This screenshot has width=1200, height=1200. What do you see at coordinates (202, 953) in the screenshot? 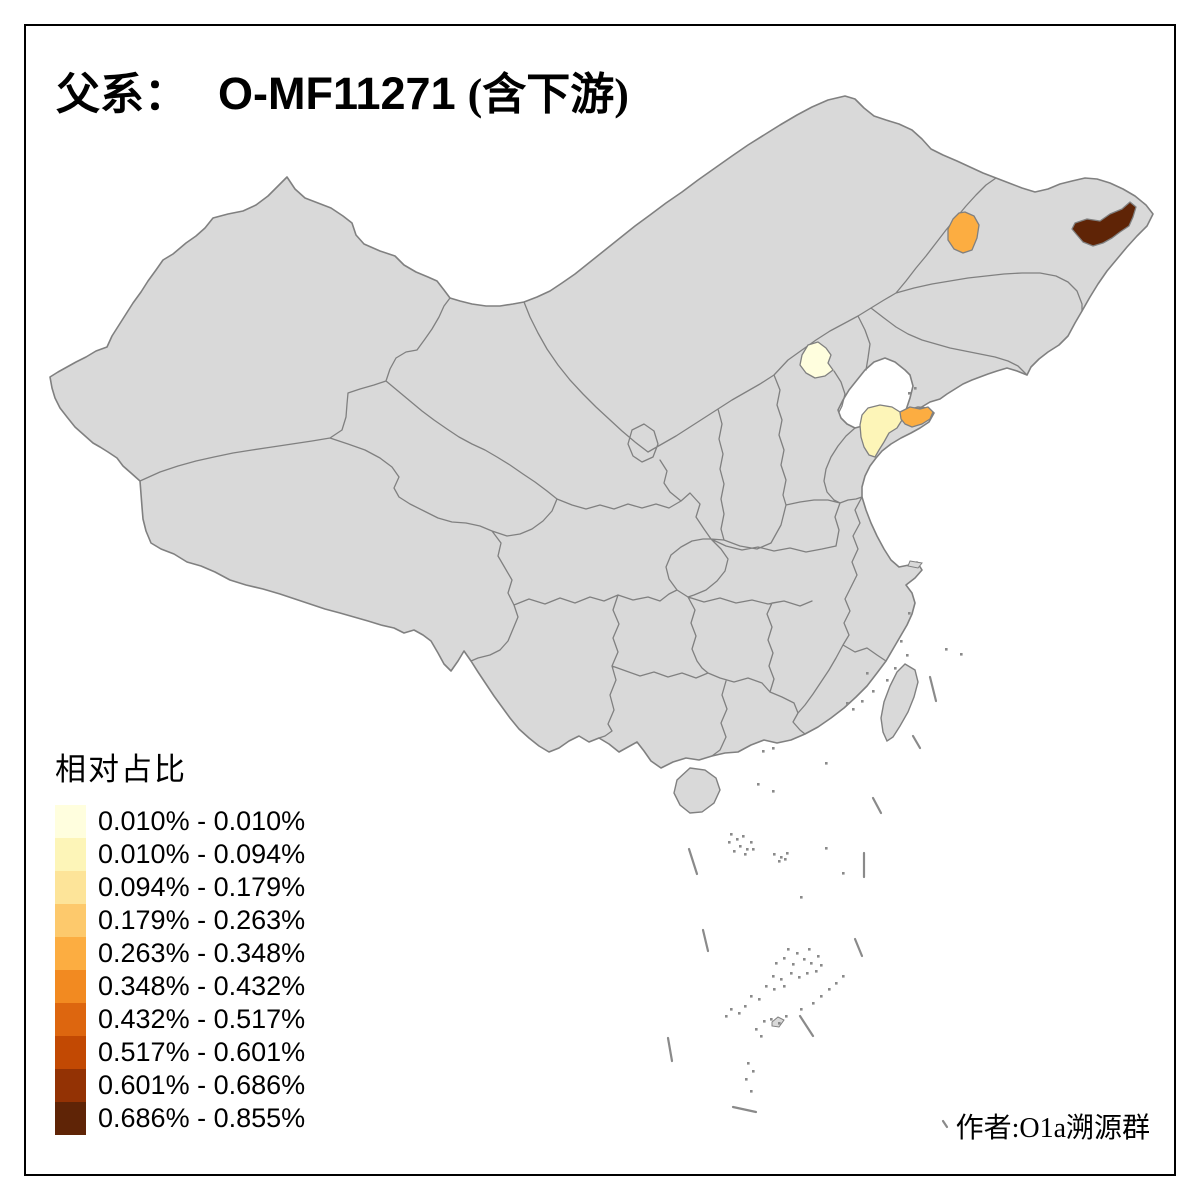
I see `legend-label: 0.263% - 0.348%` at bounding box center [202, 953].